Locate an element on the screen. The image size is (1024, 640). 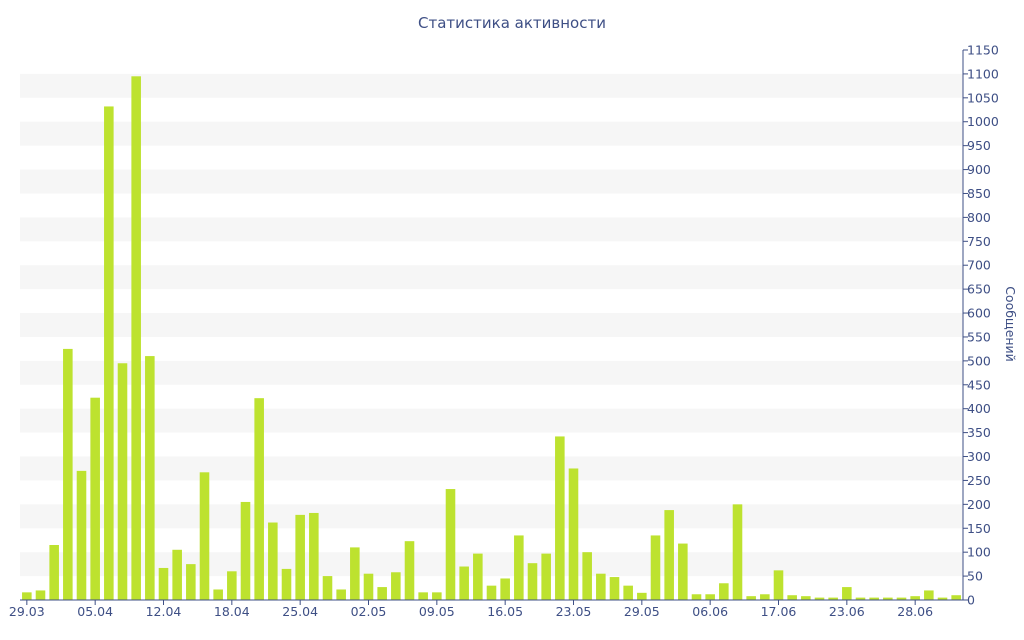
y-tick-label: 500 is located at coordinates (979, 360).